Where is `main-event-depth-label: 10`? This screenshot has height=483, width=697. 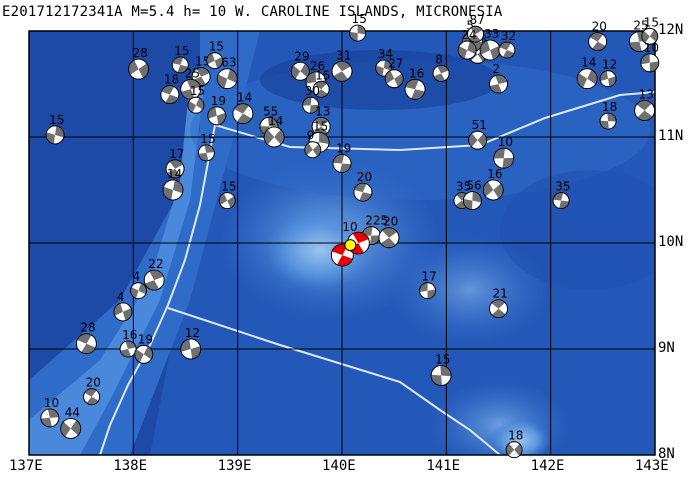
main-event-depth-label: 10 is located at coordinates (349, 227).